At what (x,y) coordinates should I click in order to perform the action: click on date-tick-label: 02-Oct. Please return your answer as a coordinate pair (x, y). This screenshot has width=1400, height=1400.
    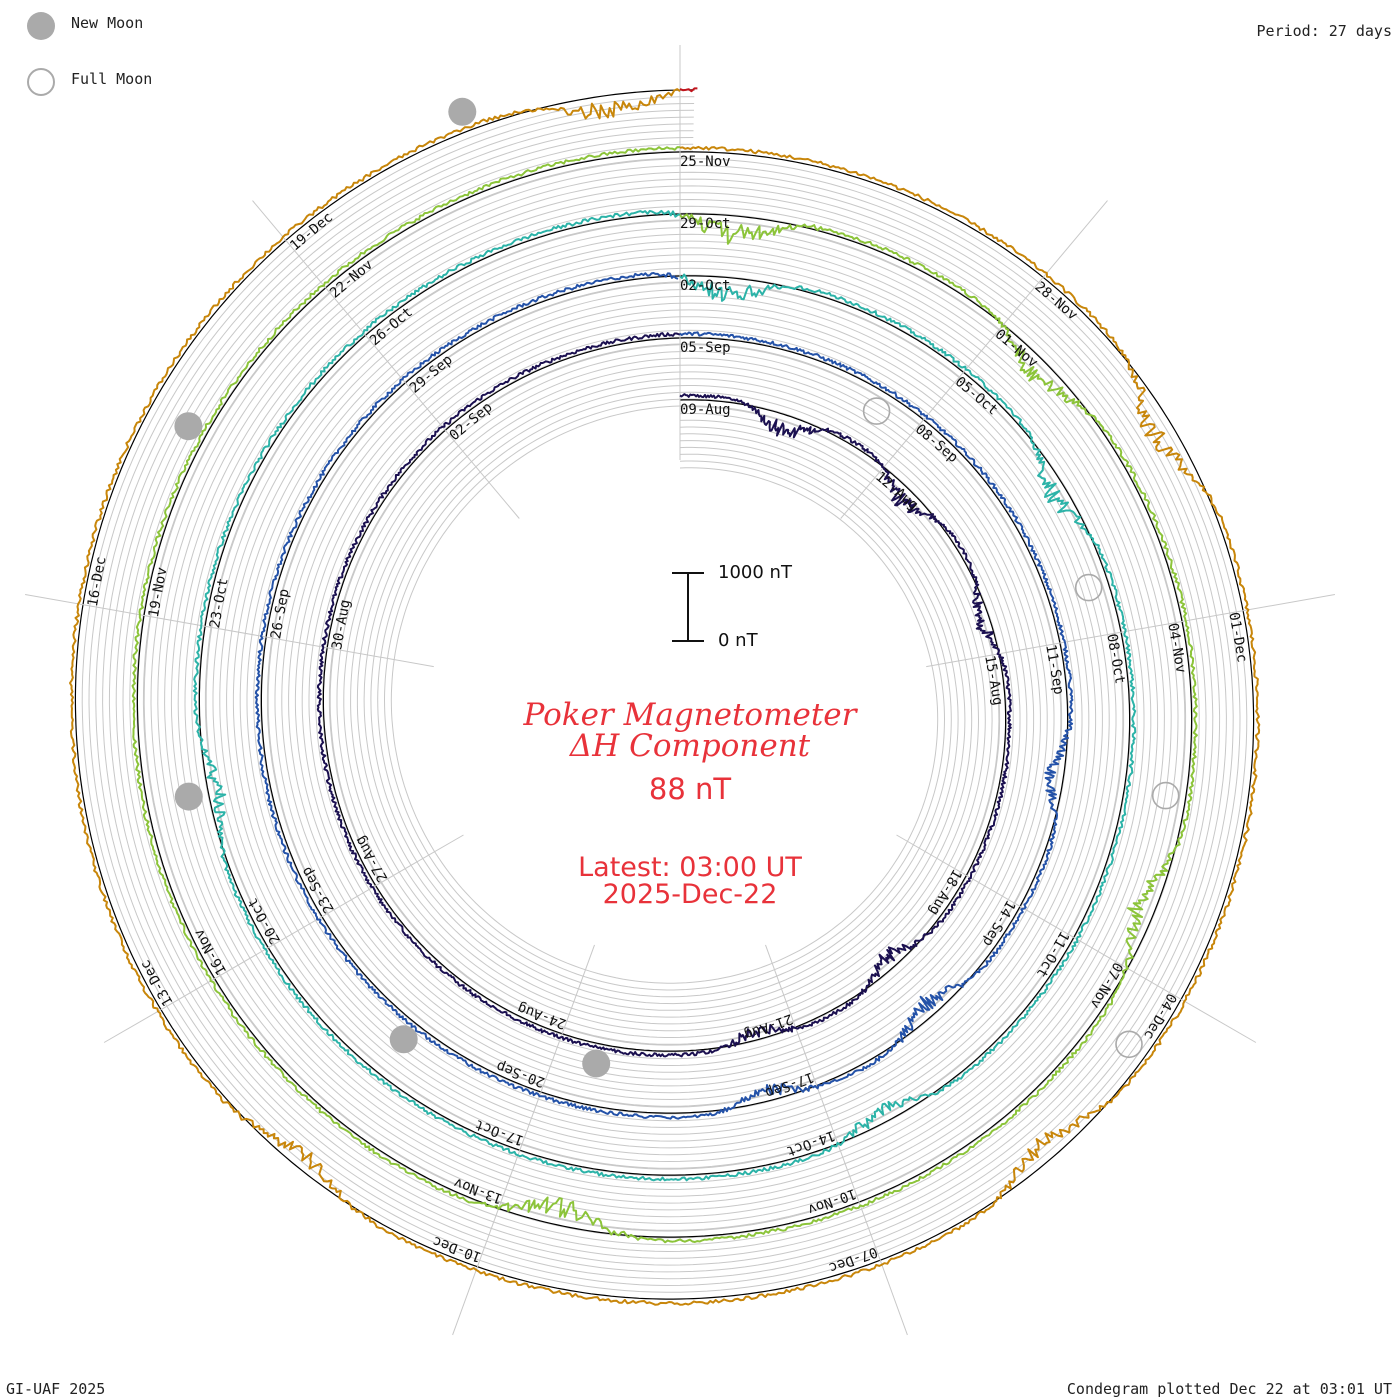
    Looking at the image, I should click on (705, 286).